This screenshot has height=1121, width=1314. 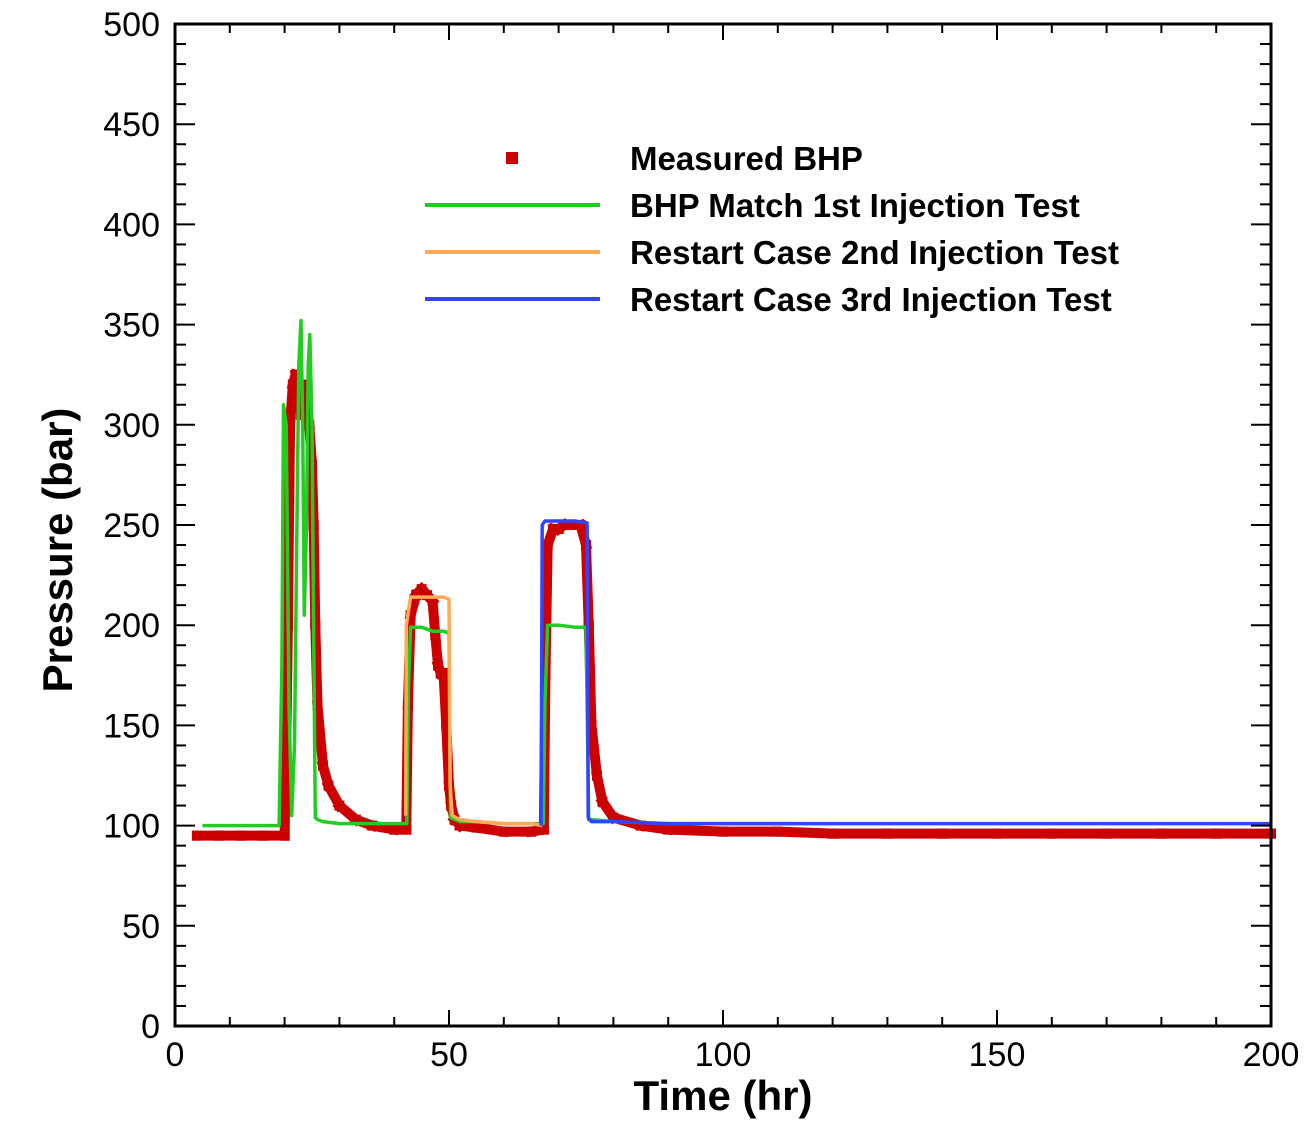 I want to click on y-tick-label: 250, so click(x=131, y=526).